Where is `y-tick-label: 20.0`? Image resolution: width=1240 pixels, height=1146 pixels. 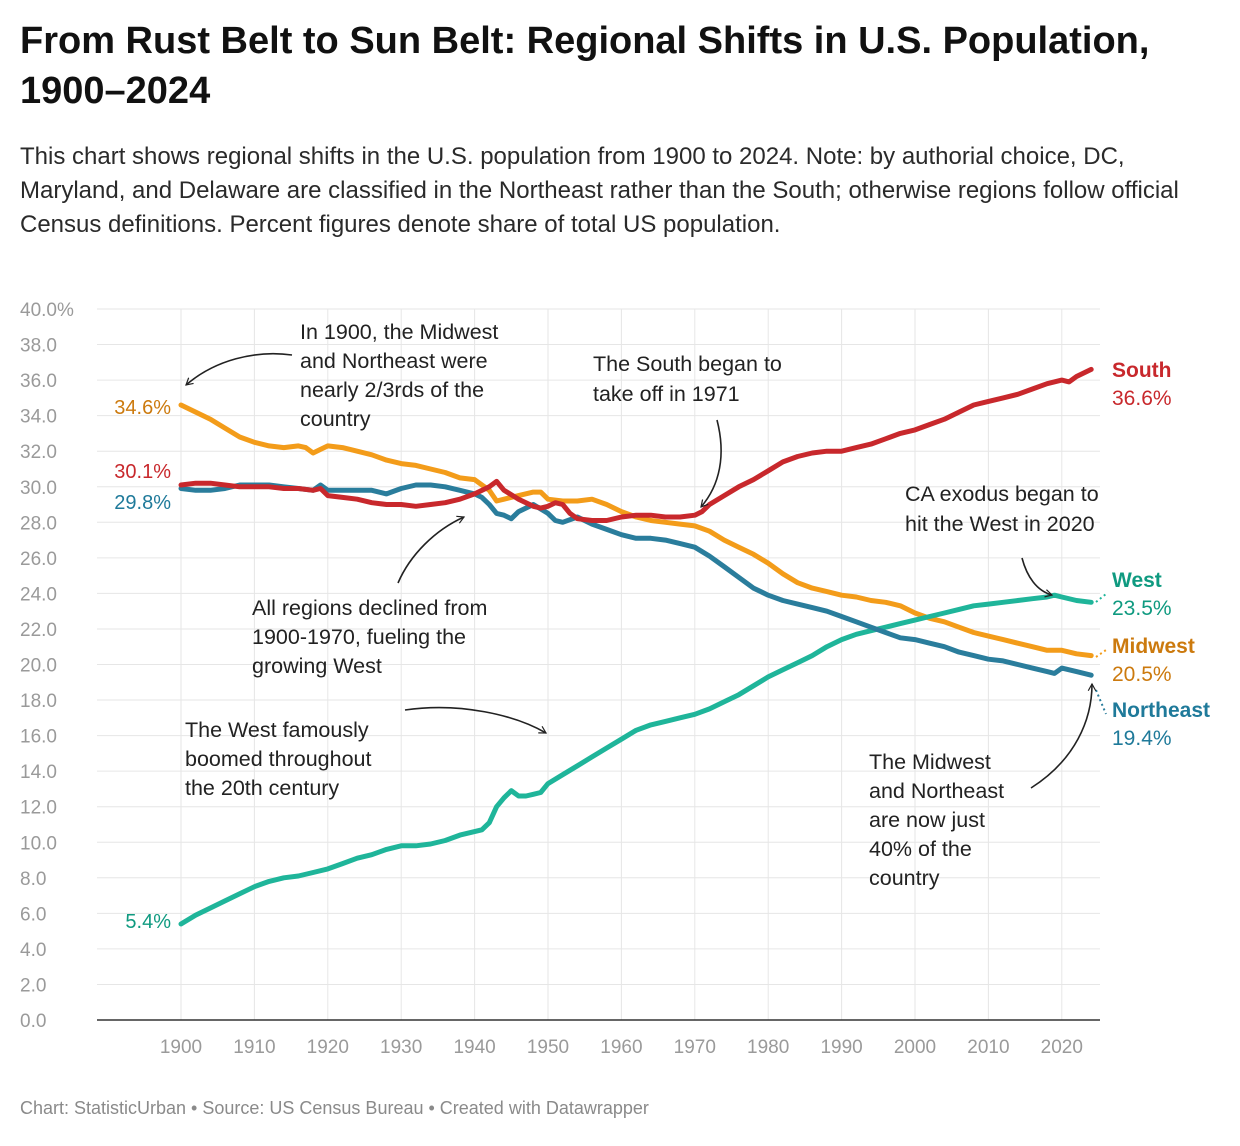 y-tick-label: 20.0 is located at coordinates (38, 666).